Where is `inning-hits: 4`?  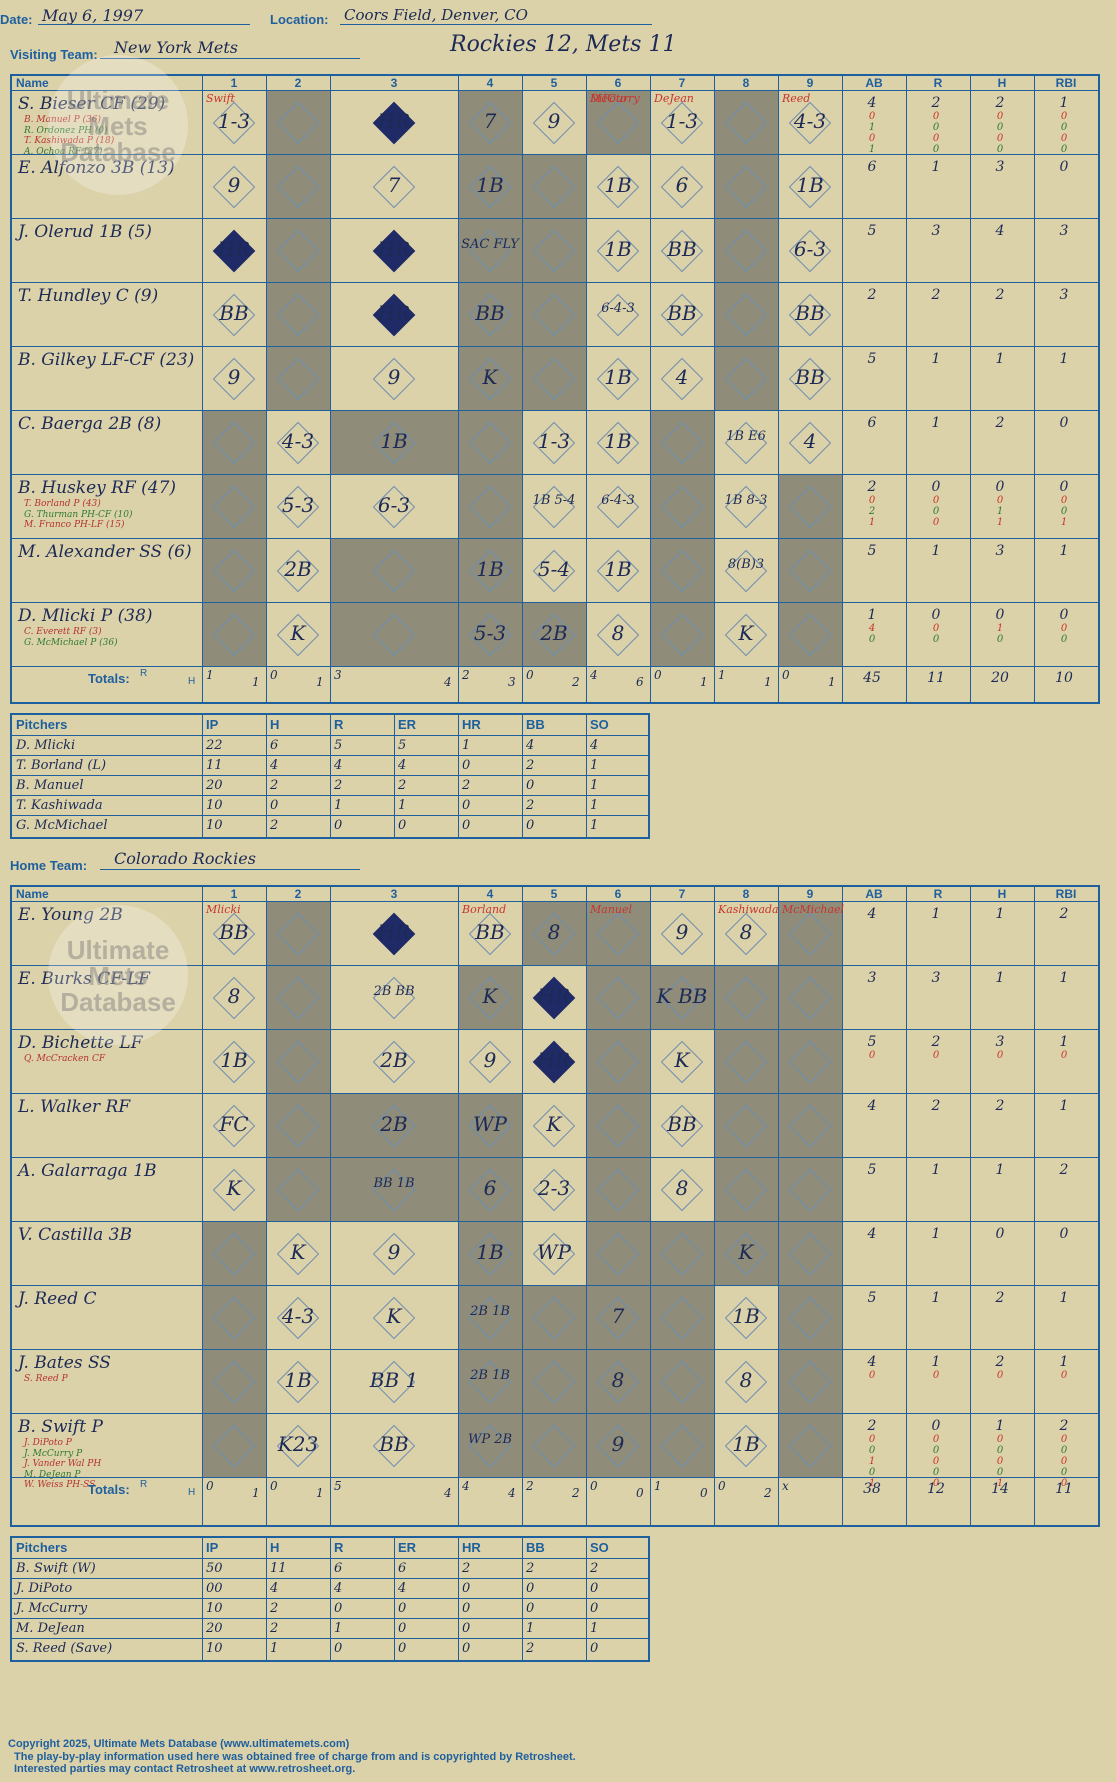
inning-hits: 4 is located at coordinates (448, 682).